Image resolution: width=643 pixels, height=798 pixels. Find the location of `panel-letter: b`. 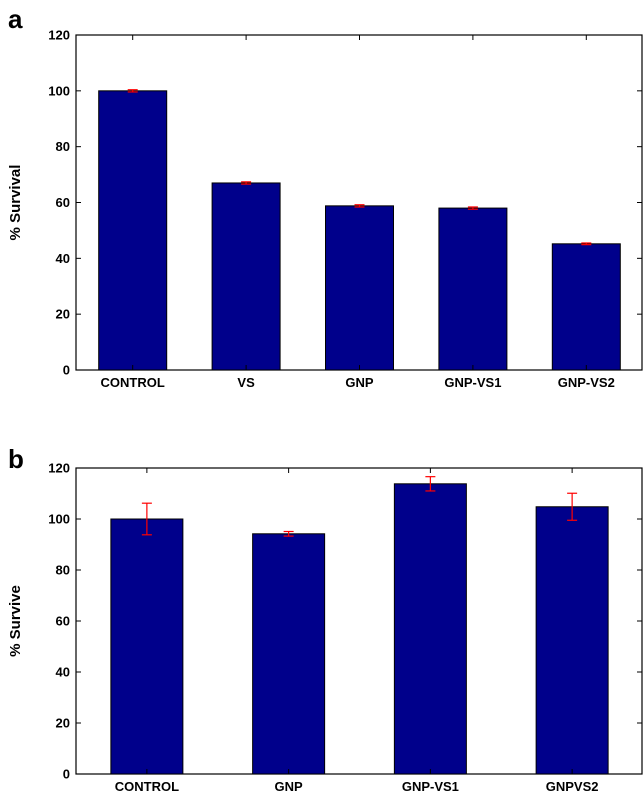

panel-letter: b is located at coordinates (16, 459).